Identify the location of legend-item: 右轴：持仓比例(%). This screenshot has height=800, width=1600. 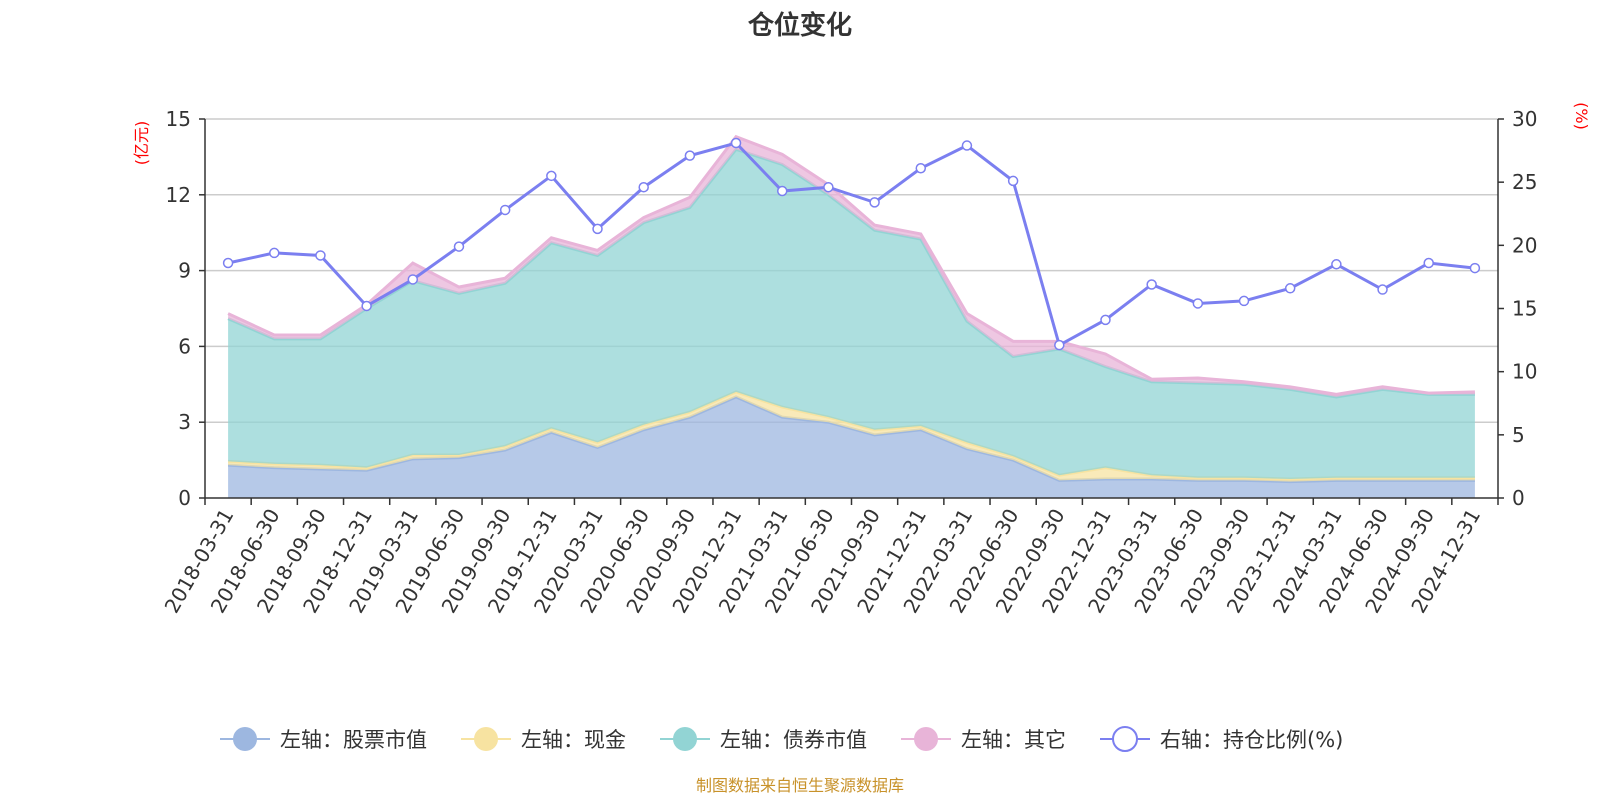
(1221, 739).